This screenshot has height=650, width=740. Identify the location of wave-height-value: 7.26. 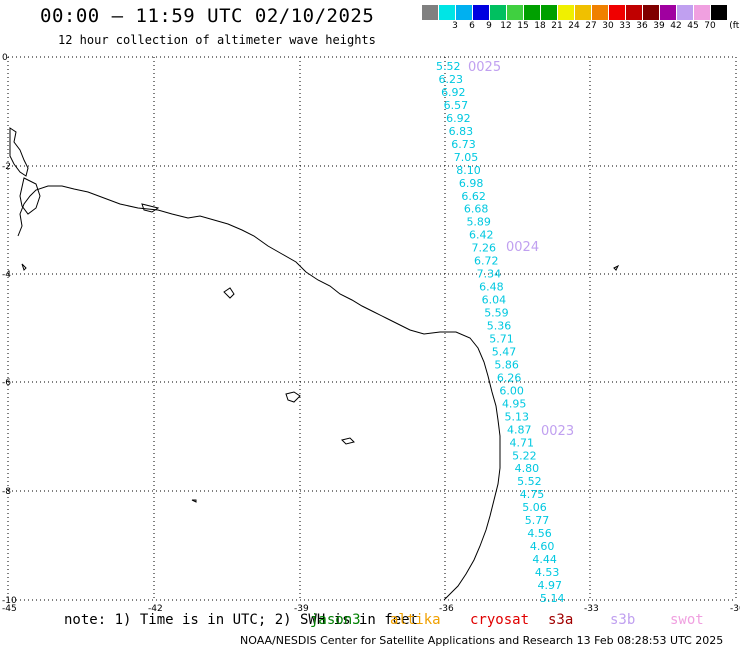
(484, 248).